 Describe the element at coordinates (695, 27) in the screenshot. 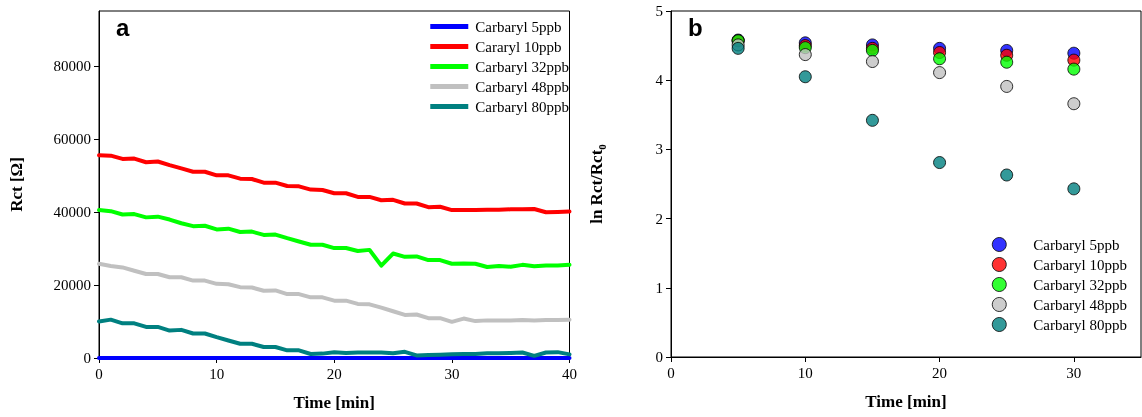

I see `annotation: b` at that location.